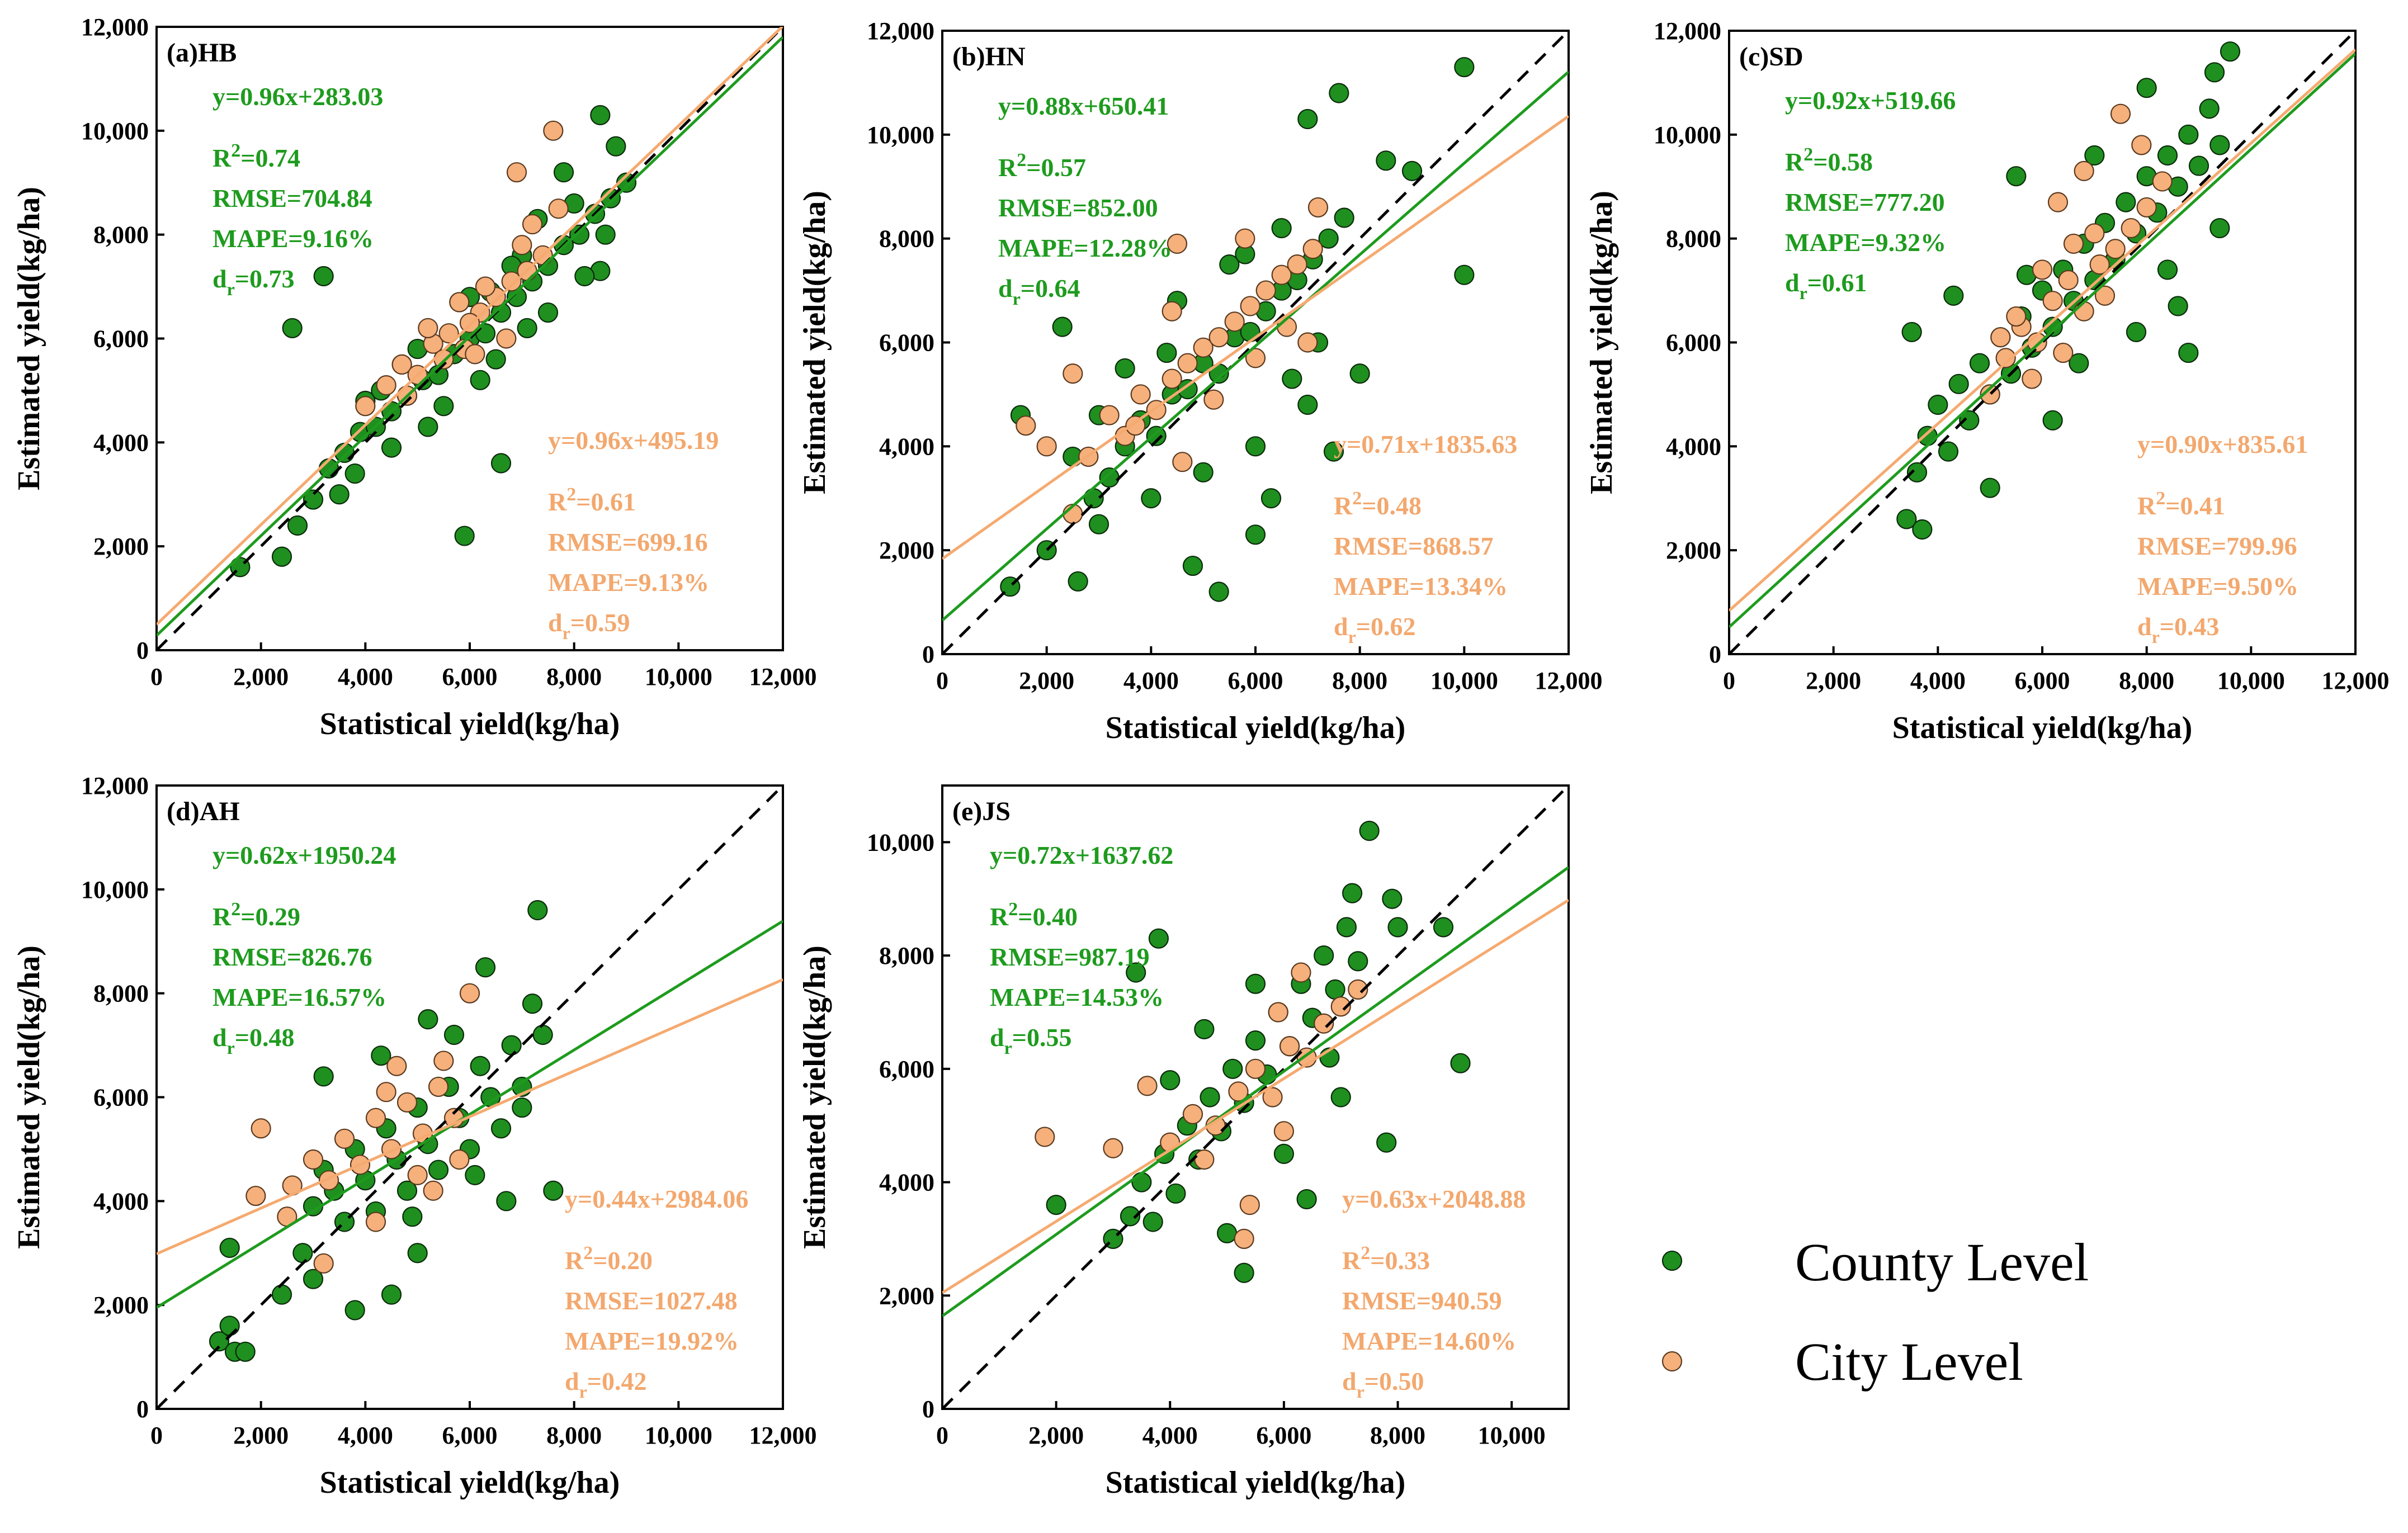 Image resolution: width=2408 pixels, height=1533 pixels. What do you see at coordinates (606, 1384) in the screenshot?
I see `city-dr: dr=0.42` at bounding box center [606, 1384].